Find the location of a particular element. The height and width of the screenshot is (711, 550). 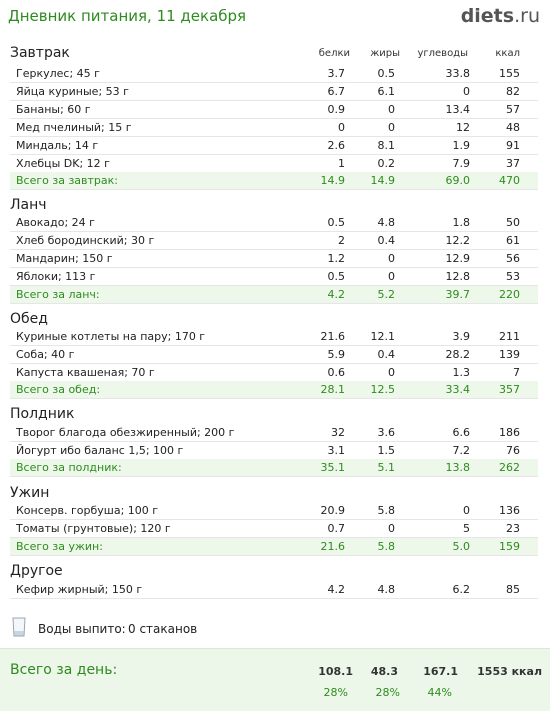

food-name: Хлеб бородинский; 30 г is located at coordinates (85, 240).